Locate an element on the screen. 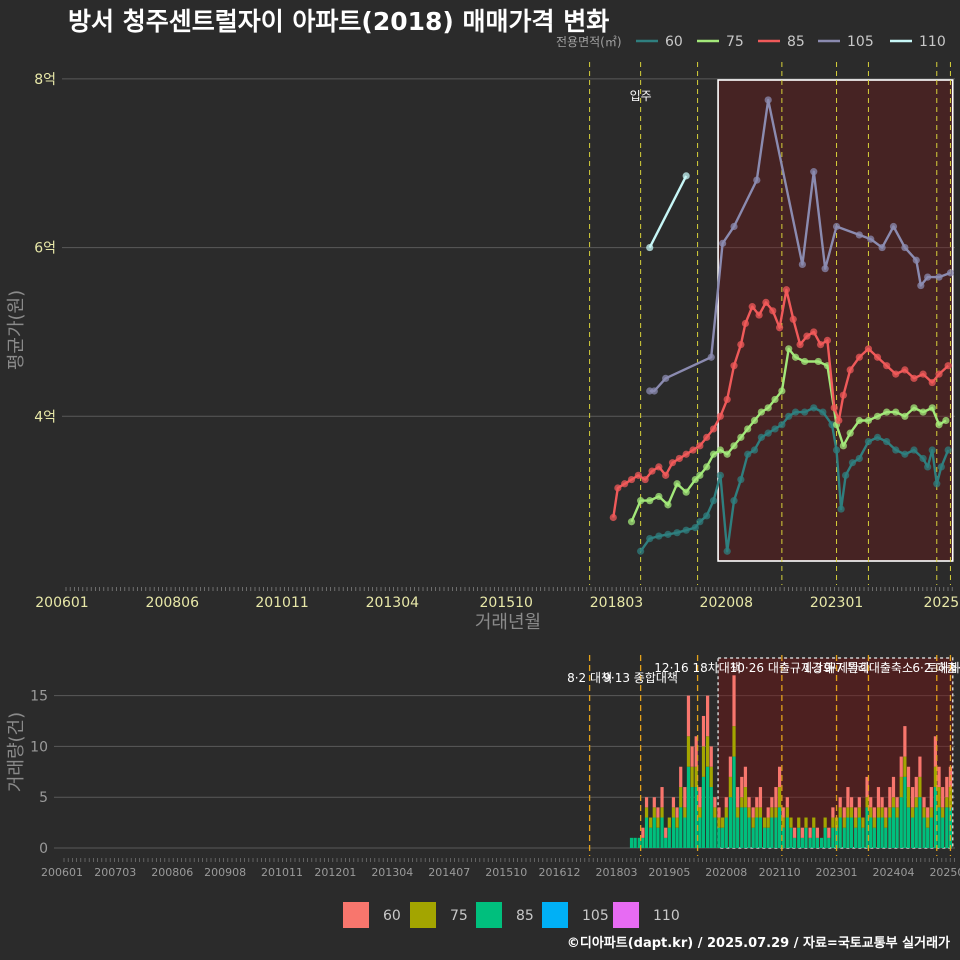  highlight-region is located at coordinates (835, 320).